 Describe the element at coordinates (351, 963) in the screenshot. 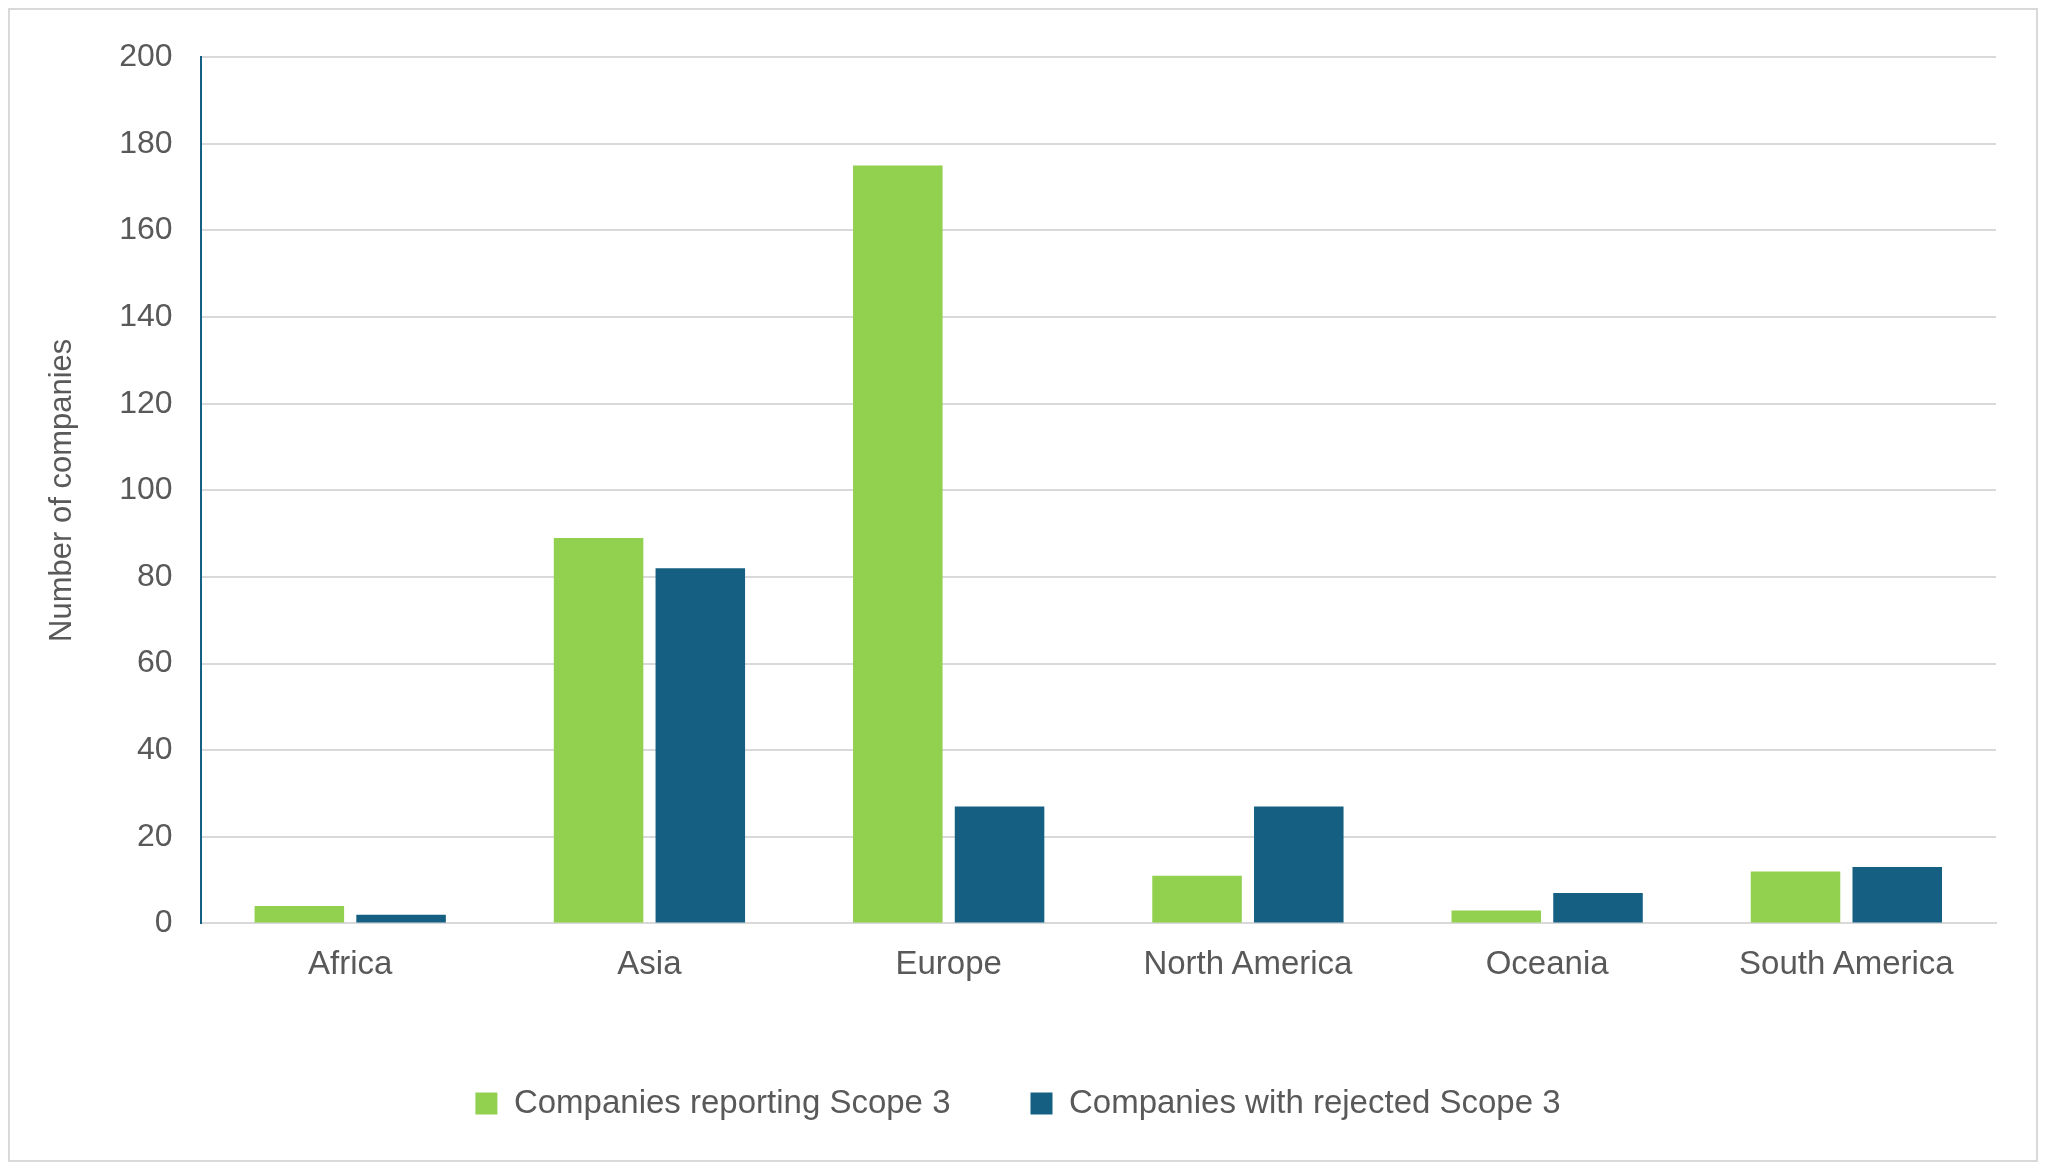

I see `x-tick-label: Africa` at that location.